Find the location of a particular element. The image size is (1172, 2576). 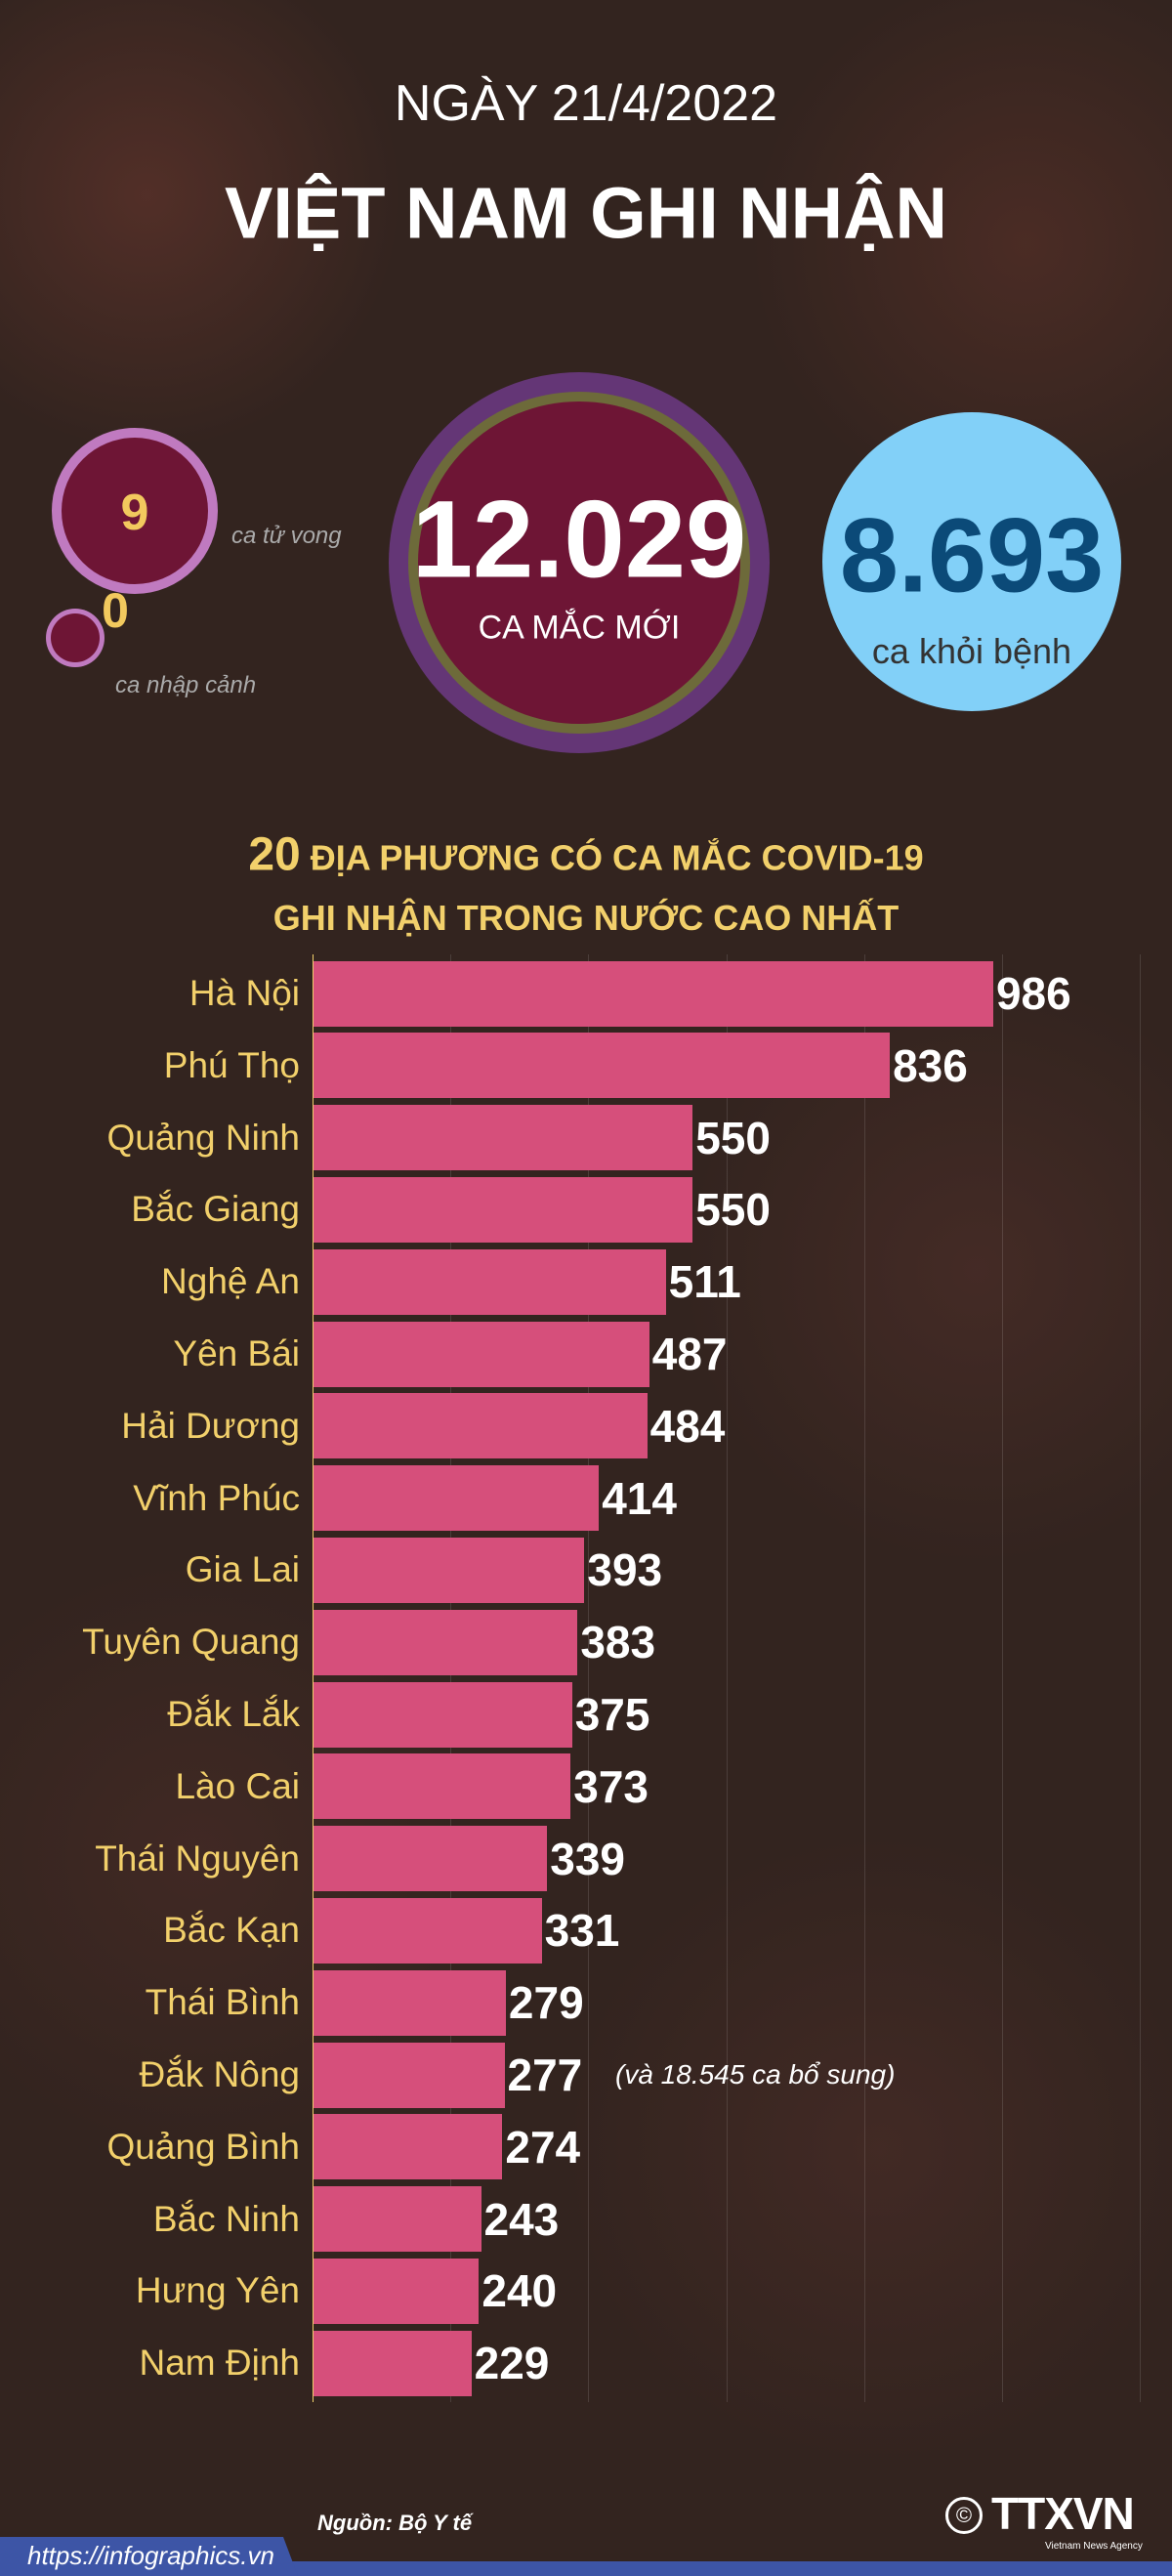

annotation-note: (và 18.545 ca bổ sung) is located at coordinates (755, 2074).